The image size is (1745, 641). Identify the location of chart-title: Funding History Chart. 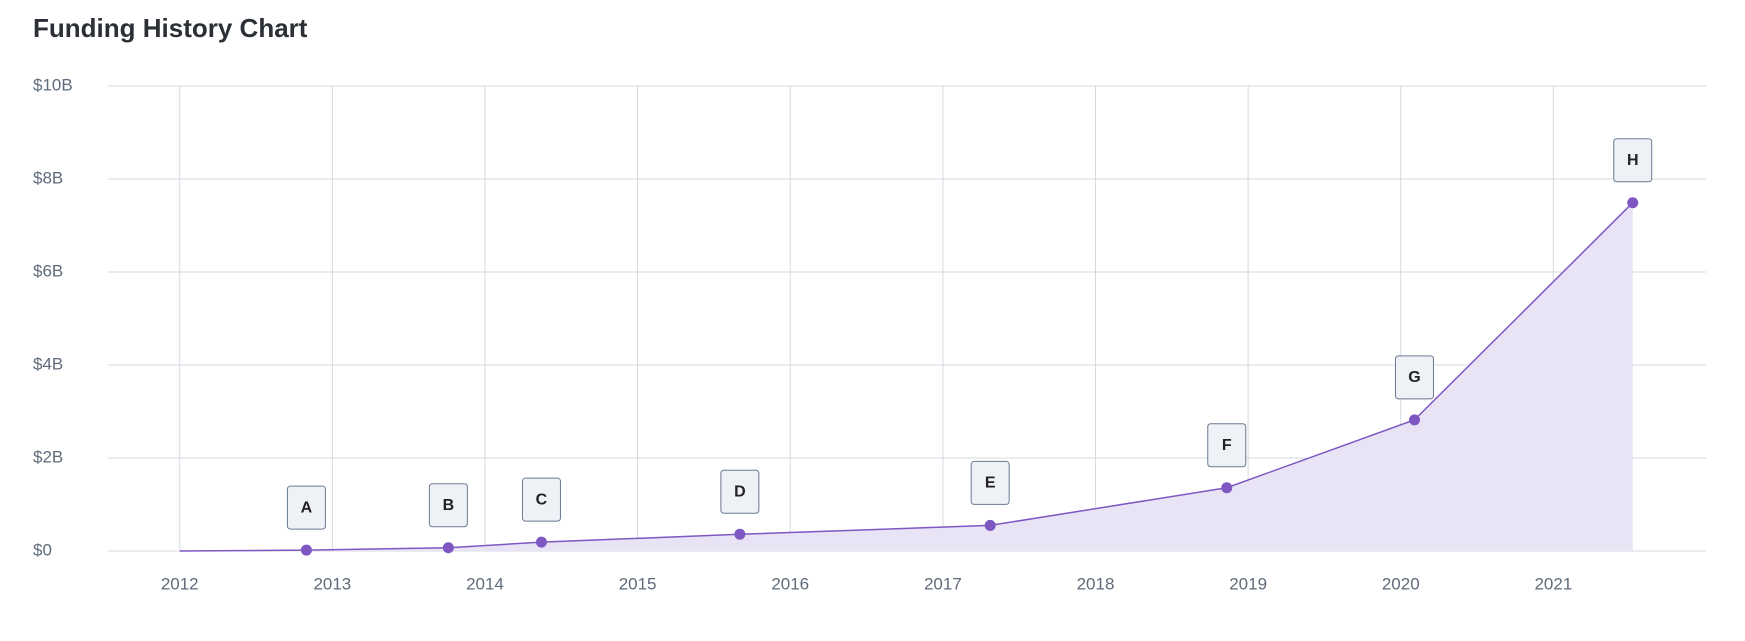
(170, 28).